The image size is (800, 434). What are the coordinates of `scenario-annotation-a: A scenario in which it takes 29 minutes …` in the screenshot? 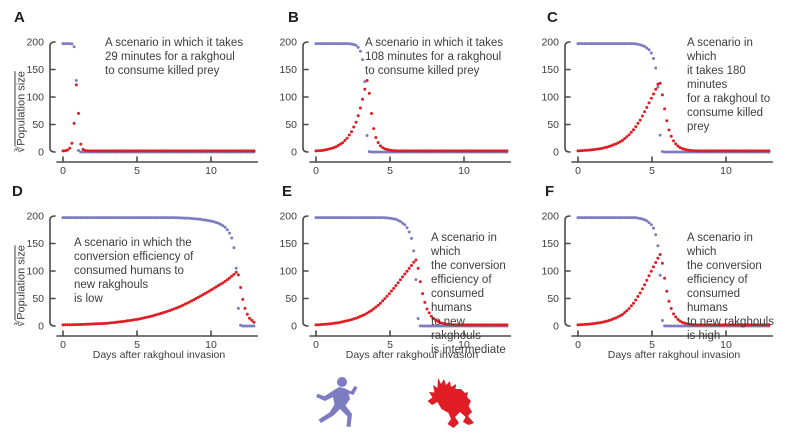 It's located at (174, 57).